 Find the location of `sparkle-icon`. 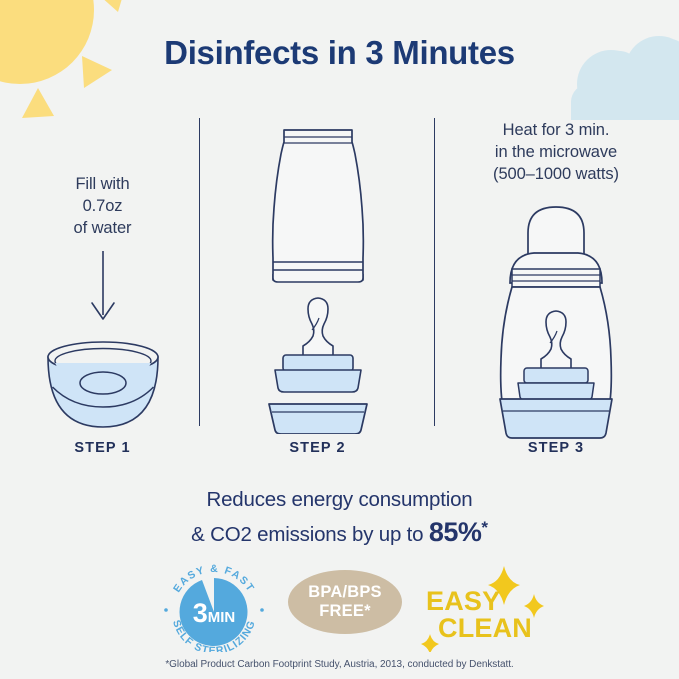

sparkle-icon is located at coordinates (482, 609).